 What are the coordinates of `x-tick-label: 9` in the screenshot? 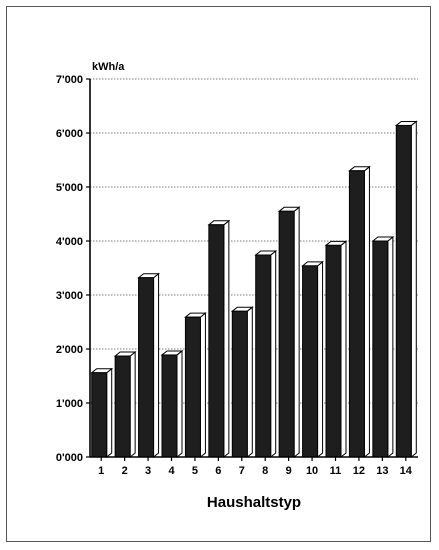 It's located at (289, 471).